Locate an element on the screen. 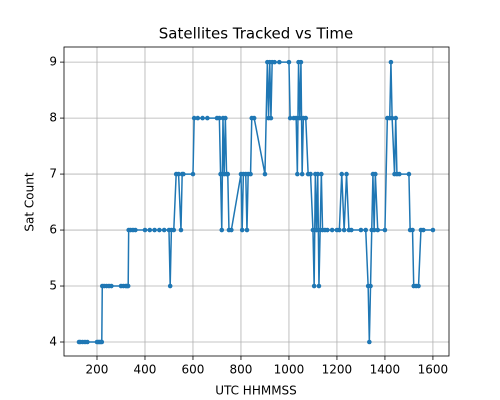 The height and width of the screenshot is (400, 500). y-tick-label: 7 is located at coordinates (53, 174).